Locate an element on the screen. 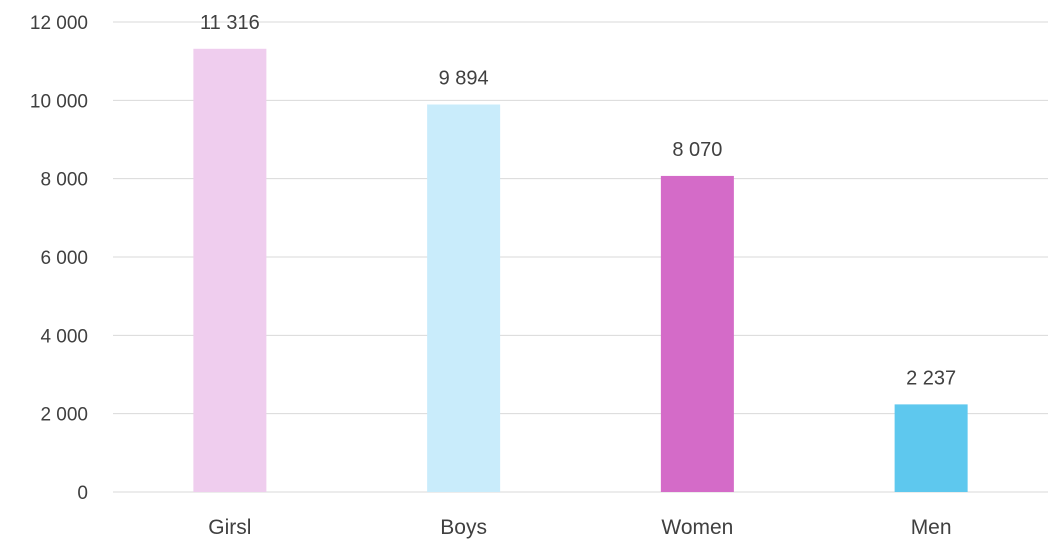  y-tick-label: 12 000 is located at coordinates (59, 23).